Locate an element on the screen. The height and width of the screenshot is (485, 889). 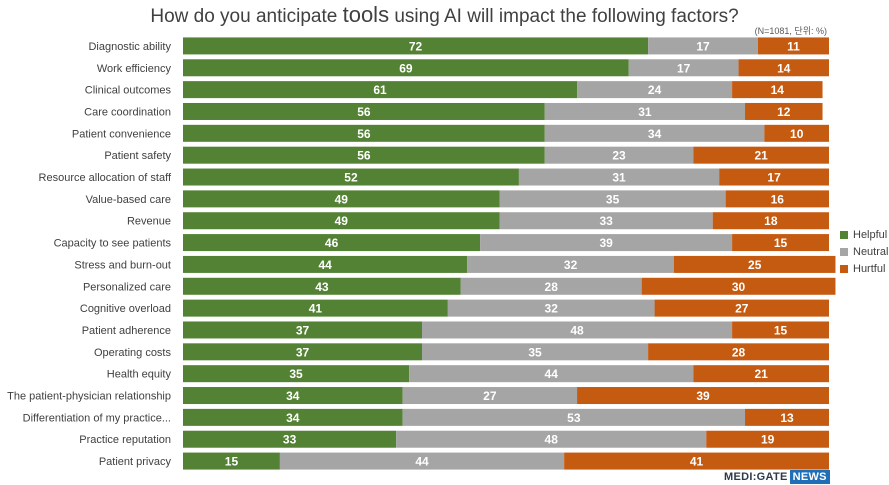
value-label-neutral-differentiation-of-my-practice: 53 is located at coordinates (574, 418).